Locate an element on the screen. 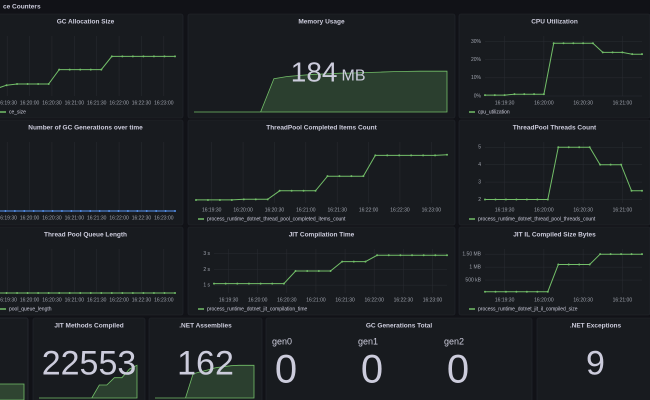  stat-label: gen0 is located at coordinates (282, 341).